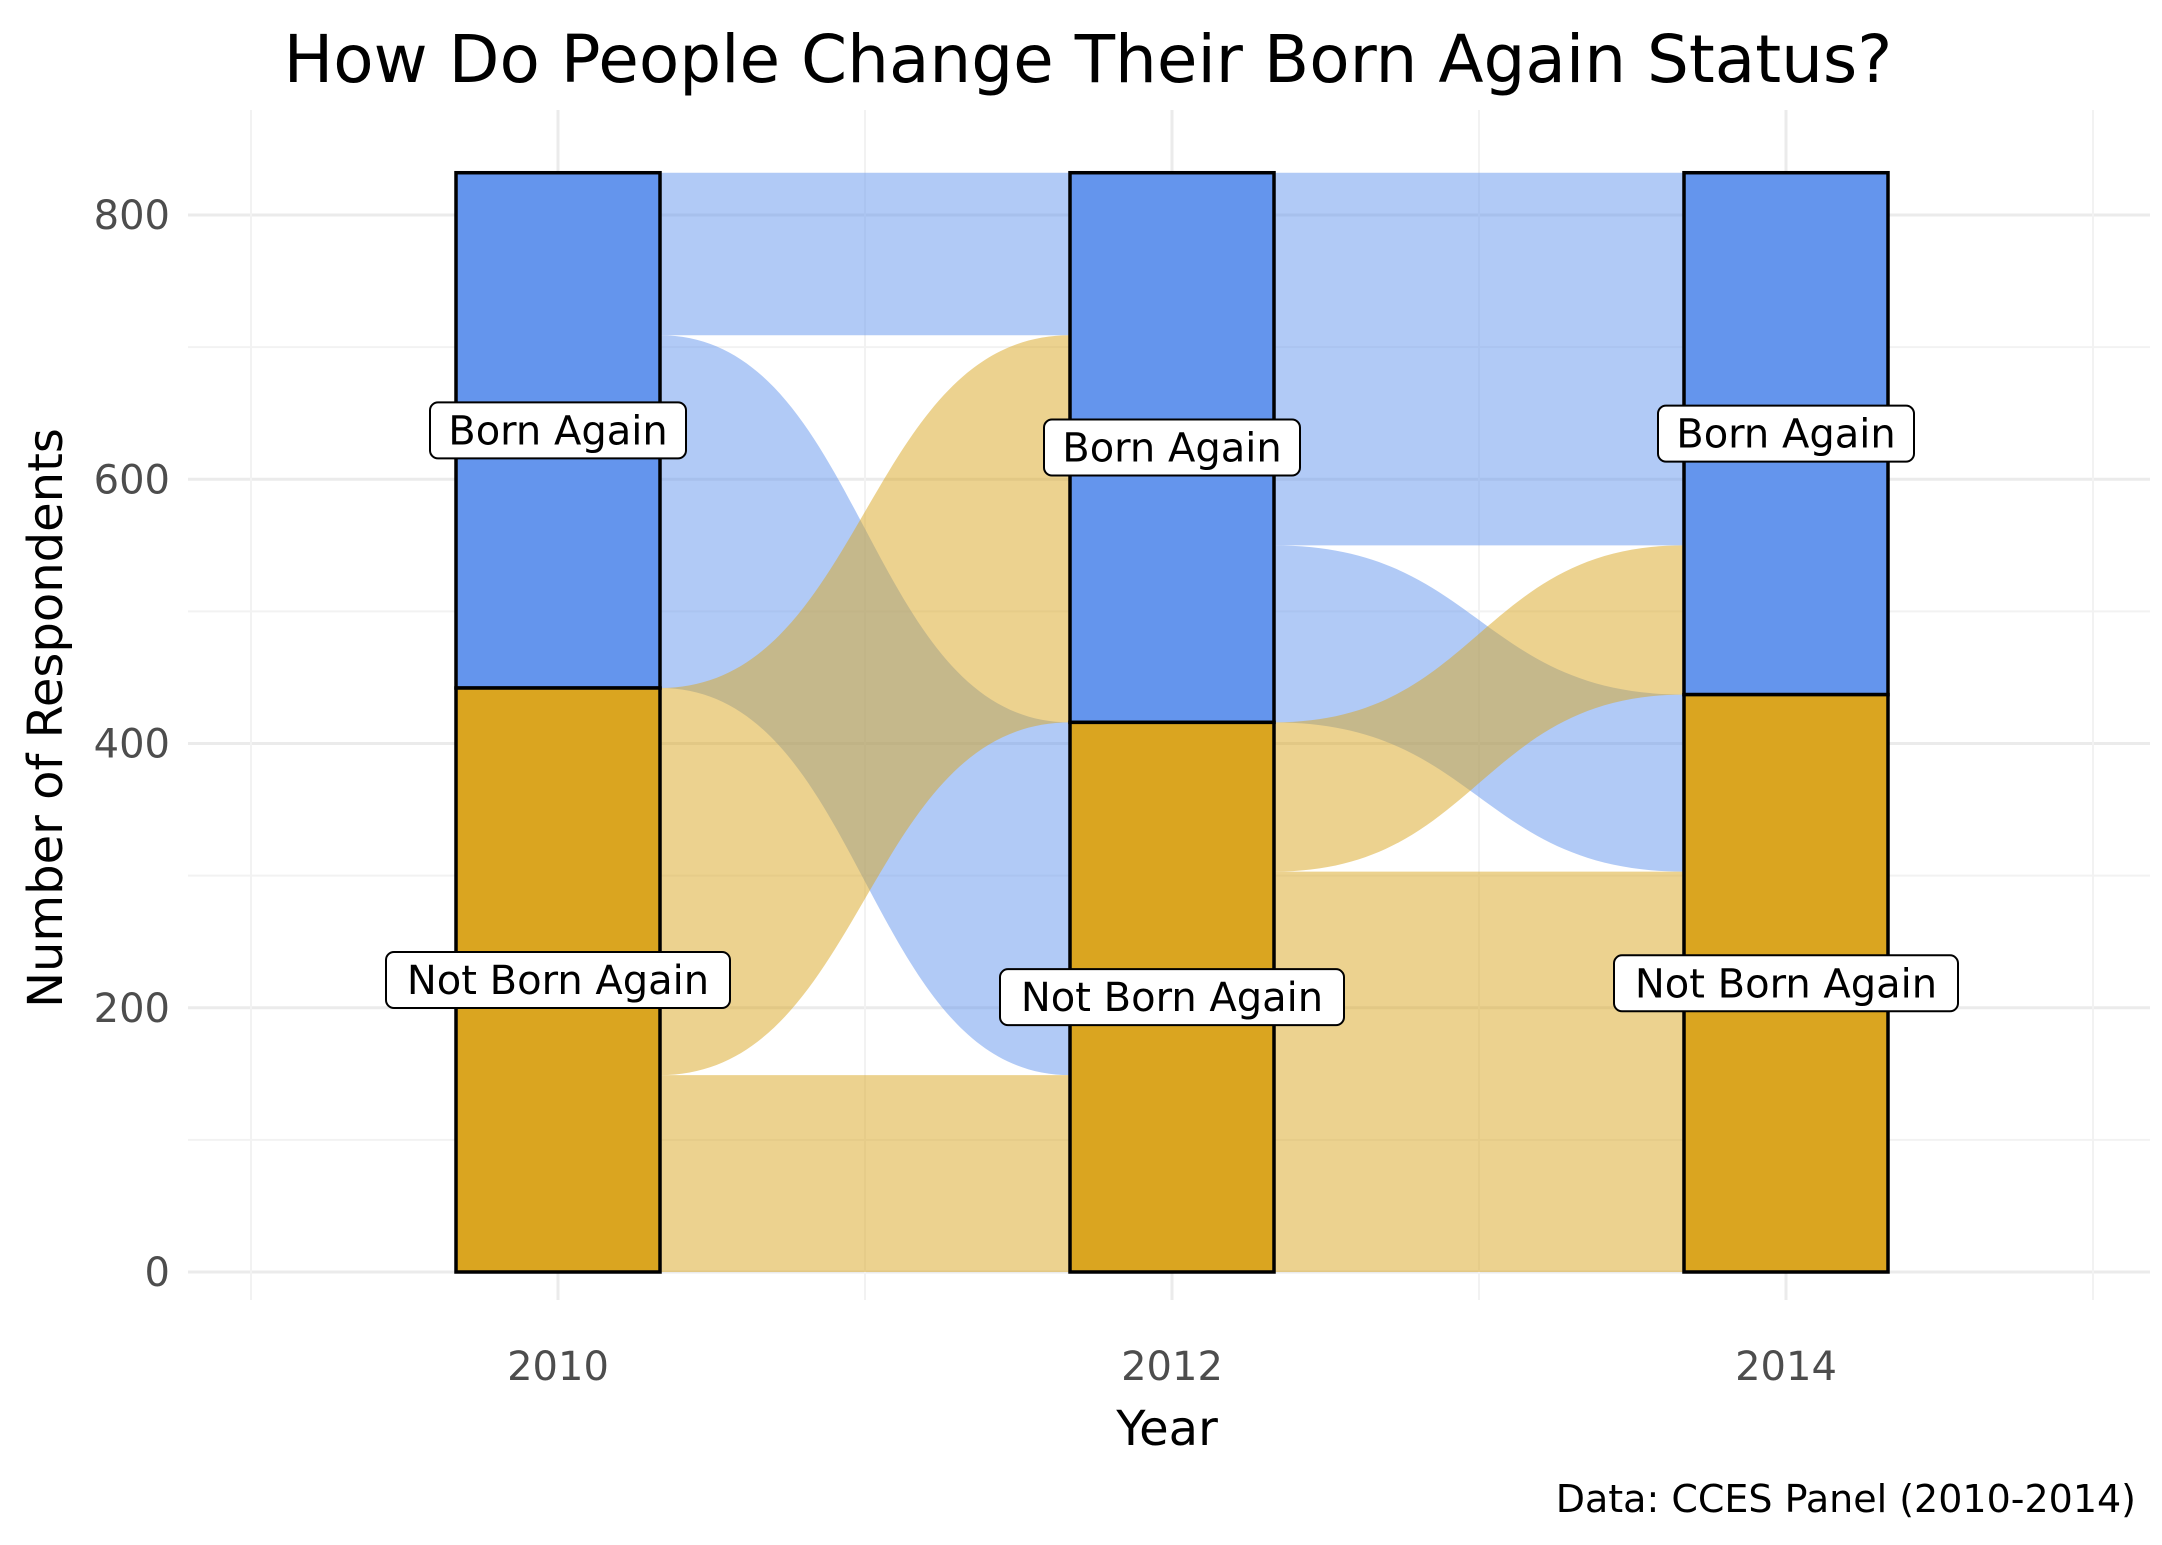 This screenshot has width=2162, height=1545. What do you see at coordinates (157, 1273) in the screenshot?
I see `y-tick-label: 0` at bounding box center [157, 1273].